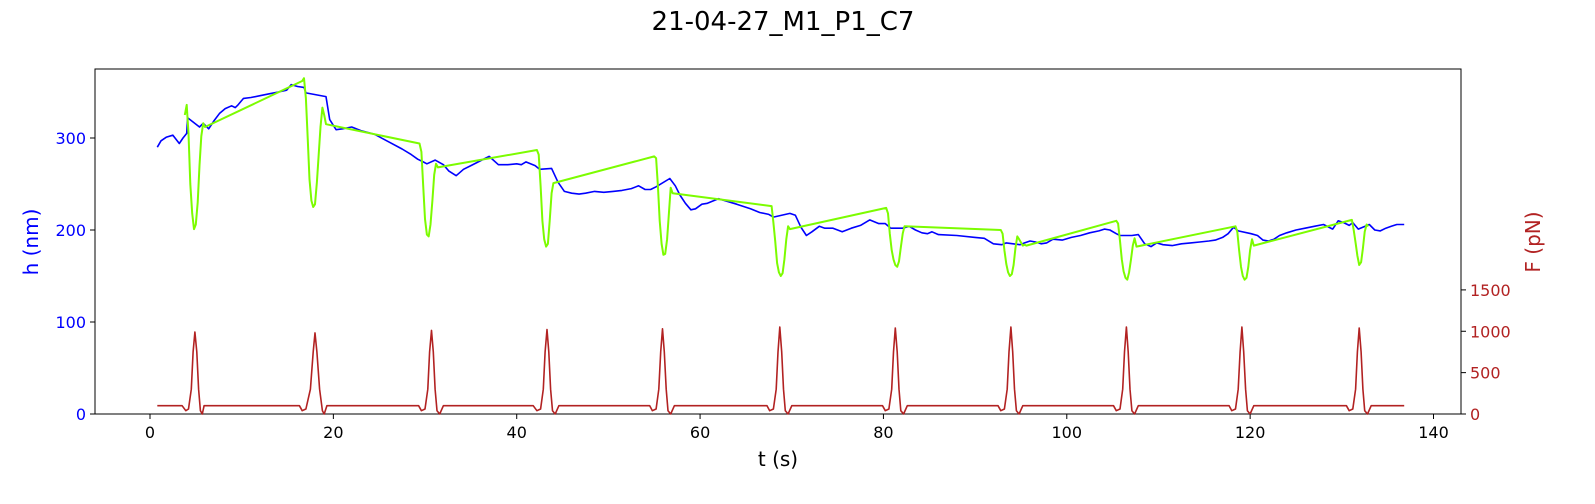 Image resolution: width=1595 pixels, height=504 pixels. I want to click on x-tick-label: 100, so click(1067, 432).